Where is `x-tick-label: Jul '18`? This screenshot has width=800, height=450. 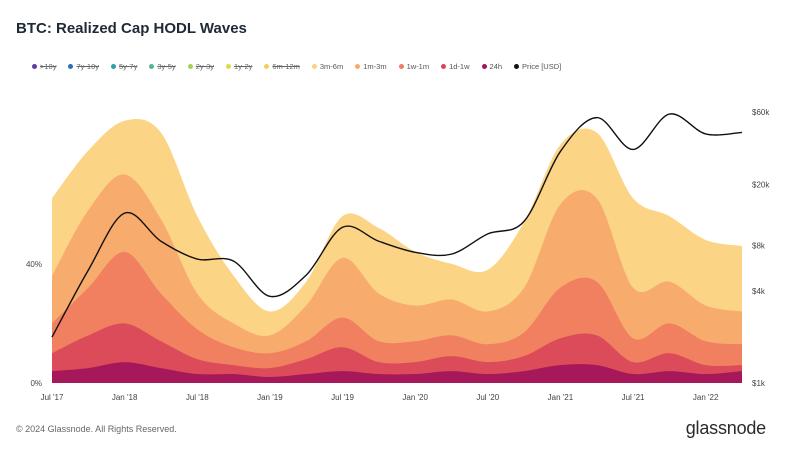
x-tick-label: Jul '18 is located at coordinates (197, 397).